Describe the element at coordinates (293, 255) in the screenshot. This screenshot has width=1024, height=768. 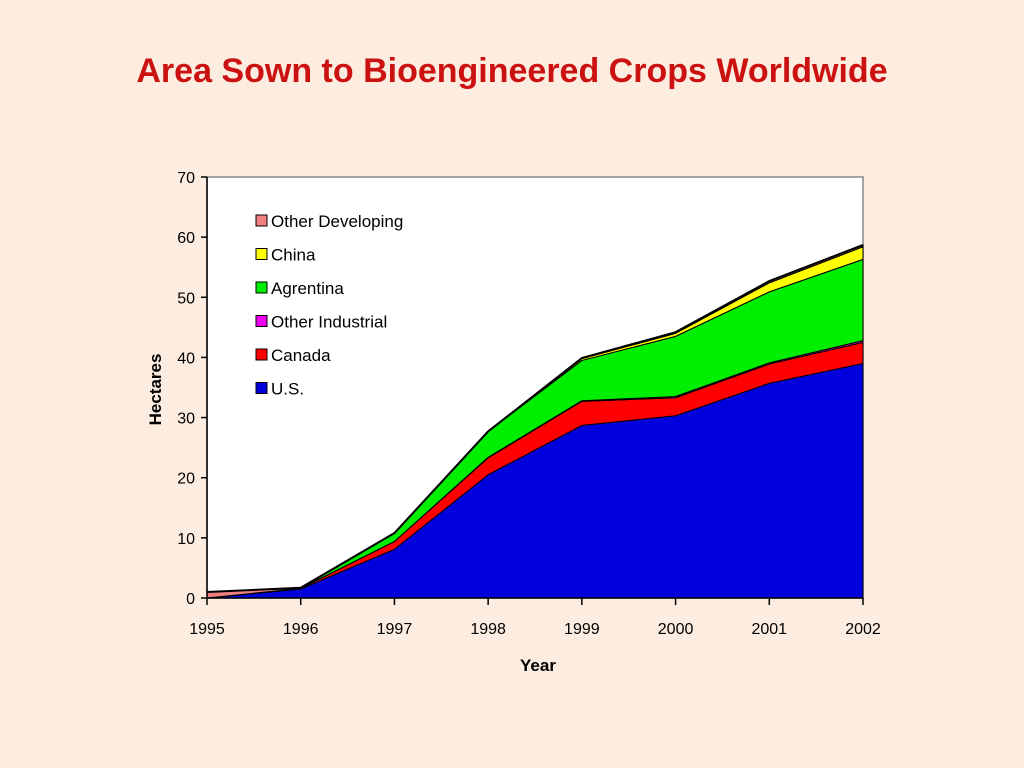
I see `legend-label-china: China` at that location.